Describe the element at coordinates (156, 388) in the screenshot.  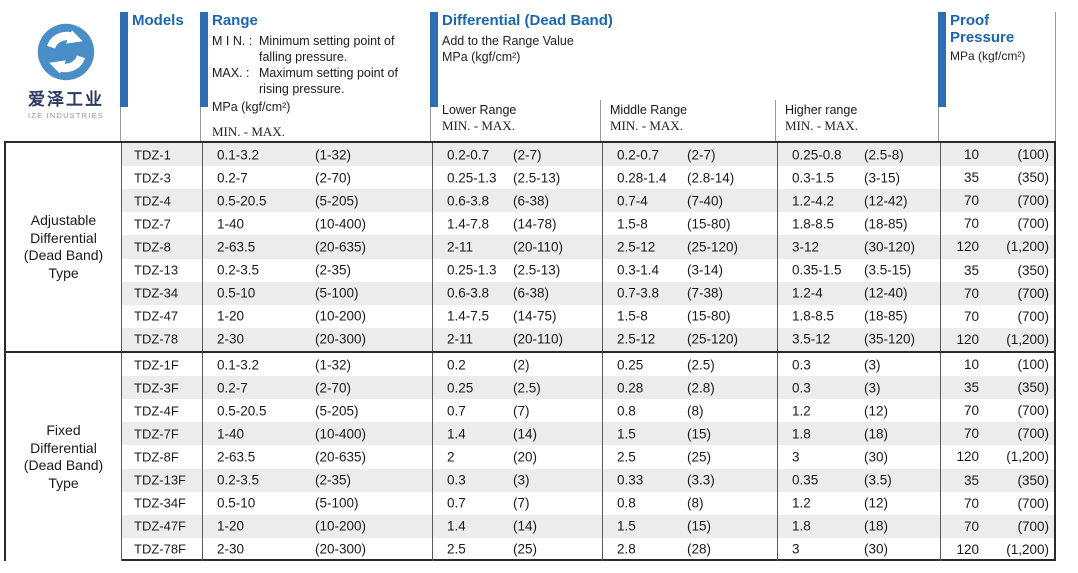
I see `model-cell: TDZ-3F` at that location.